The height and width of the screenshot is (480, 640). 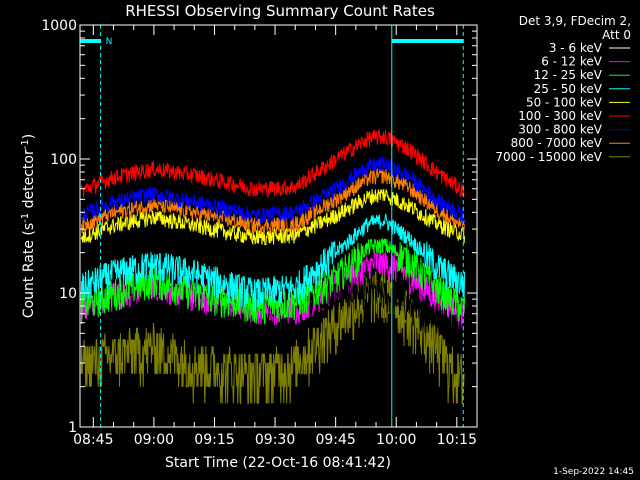 What do you see at coordinates (335, 440) in the screenshot?
I see `x-tick-label: 09:45` at bounding box center [335, 440].